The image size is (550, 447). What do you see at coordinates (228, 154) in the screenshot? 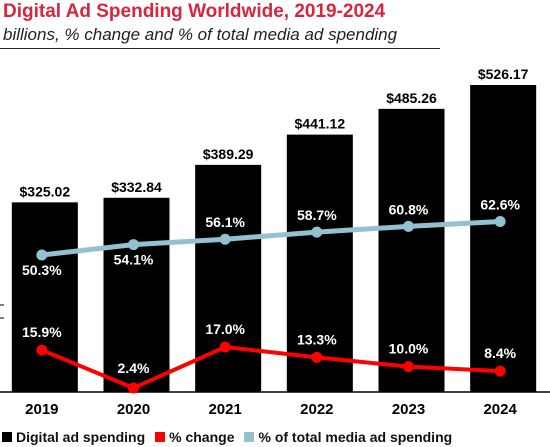
I see `bar-value-label-2021: $389.29` at bounding box center [228, 154].